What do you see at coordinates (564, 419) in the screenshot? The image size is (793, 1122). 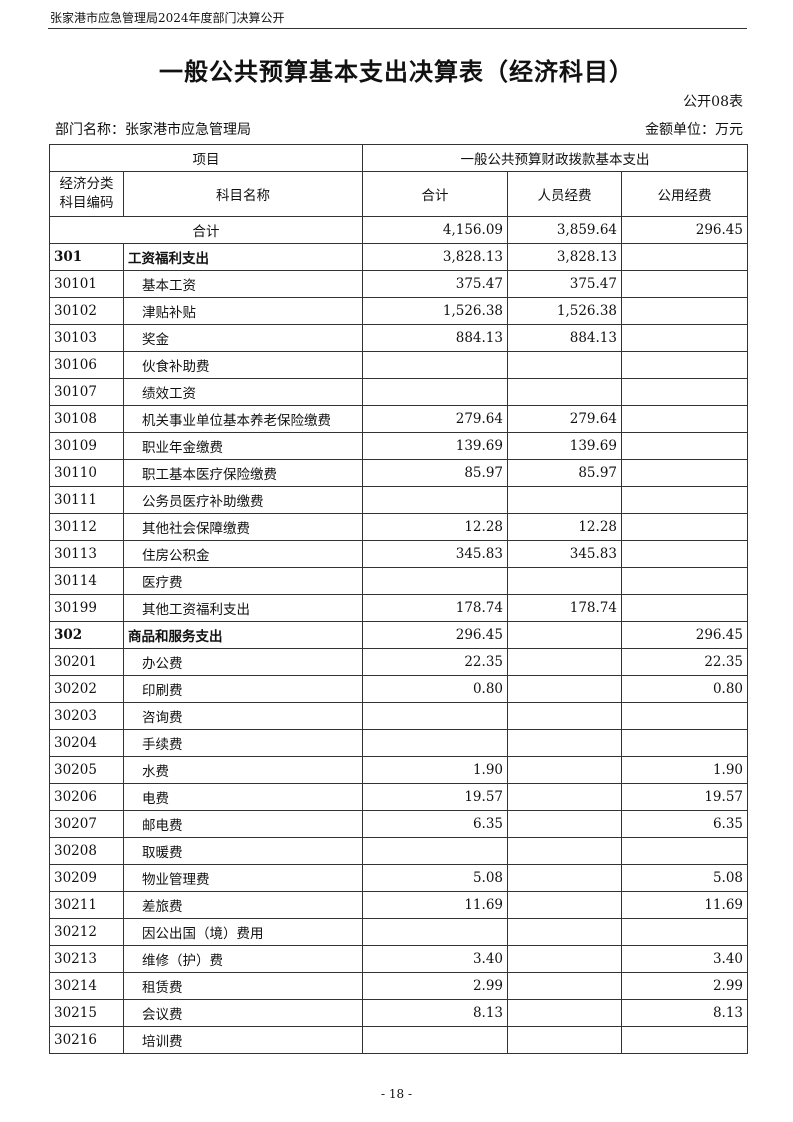 I see `amount: 279.64` at bounding box center [564, 419].